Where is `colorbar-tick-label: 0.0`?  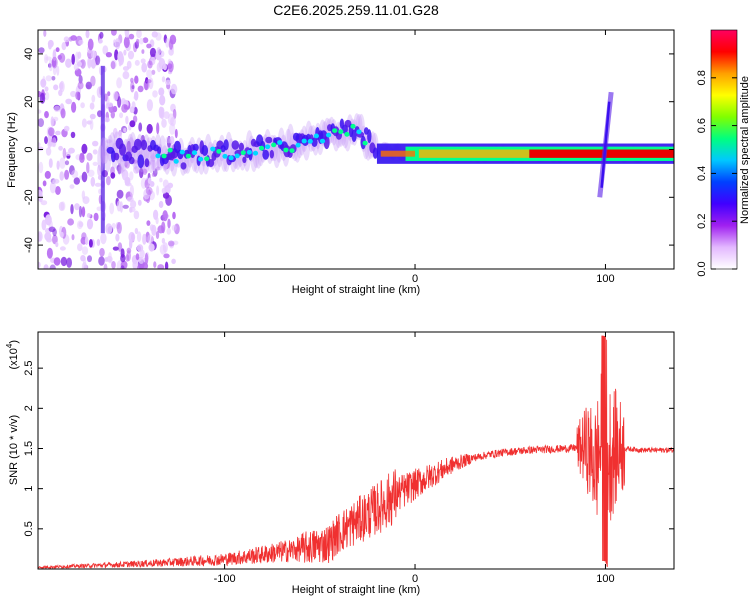 colorbar-tick-label: 0.0 is located at coordinates (702, 268).